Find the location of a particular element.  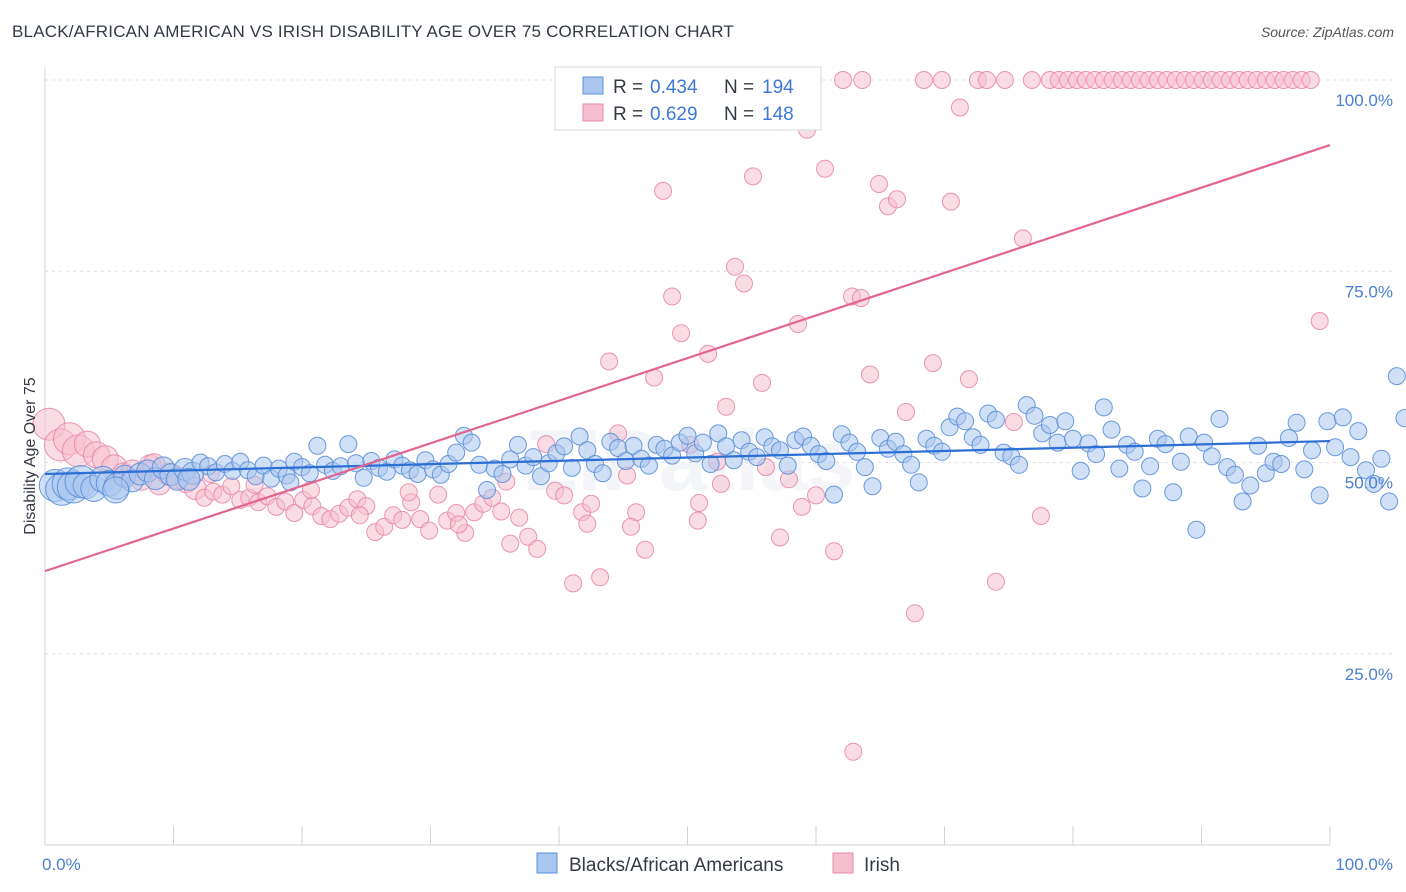

legend-r-label-pink: R = is located at coordinates (628, 114).